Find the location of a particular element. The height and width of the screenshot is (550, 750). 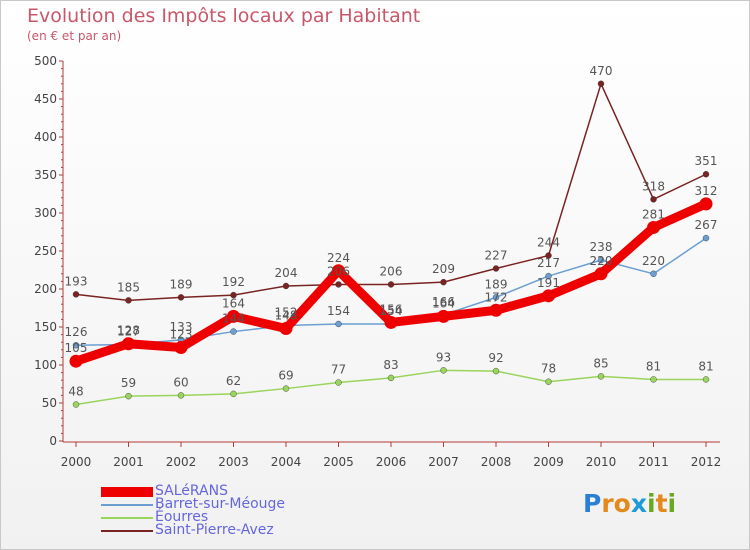

chart-subtitle: (en € et par an) is located at coordinates (74, 36).